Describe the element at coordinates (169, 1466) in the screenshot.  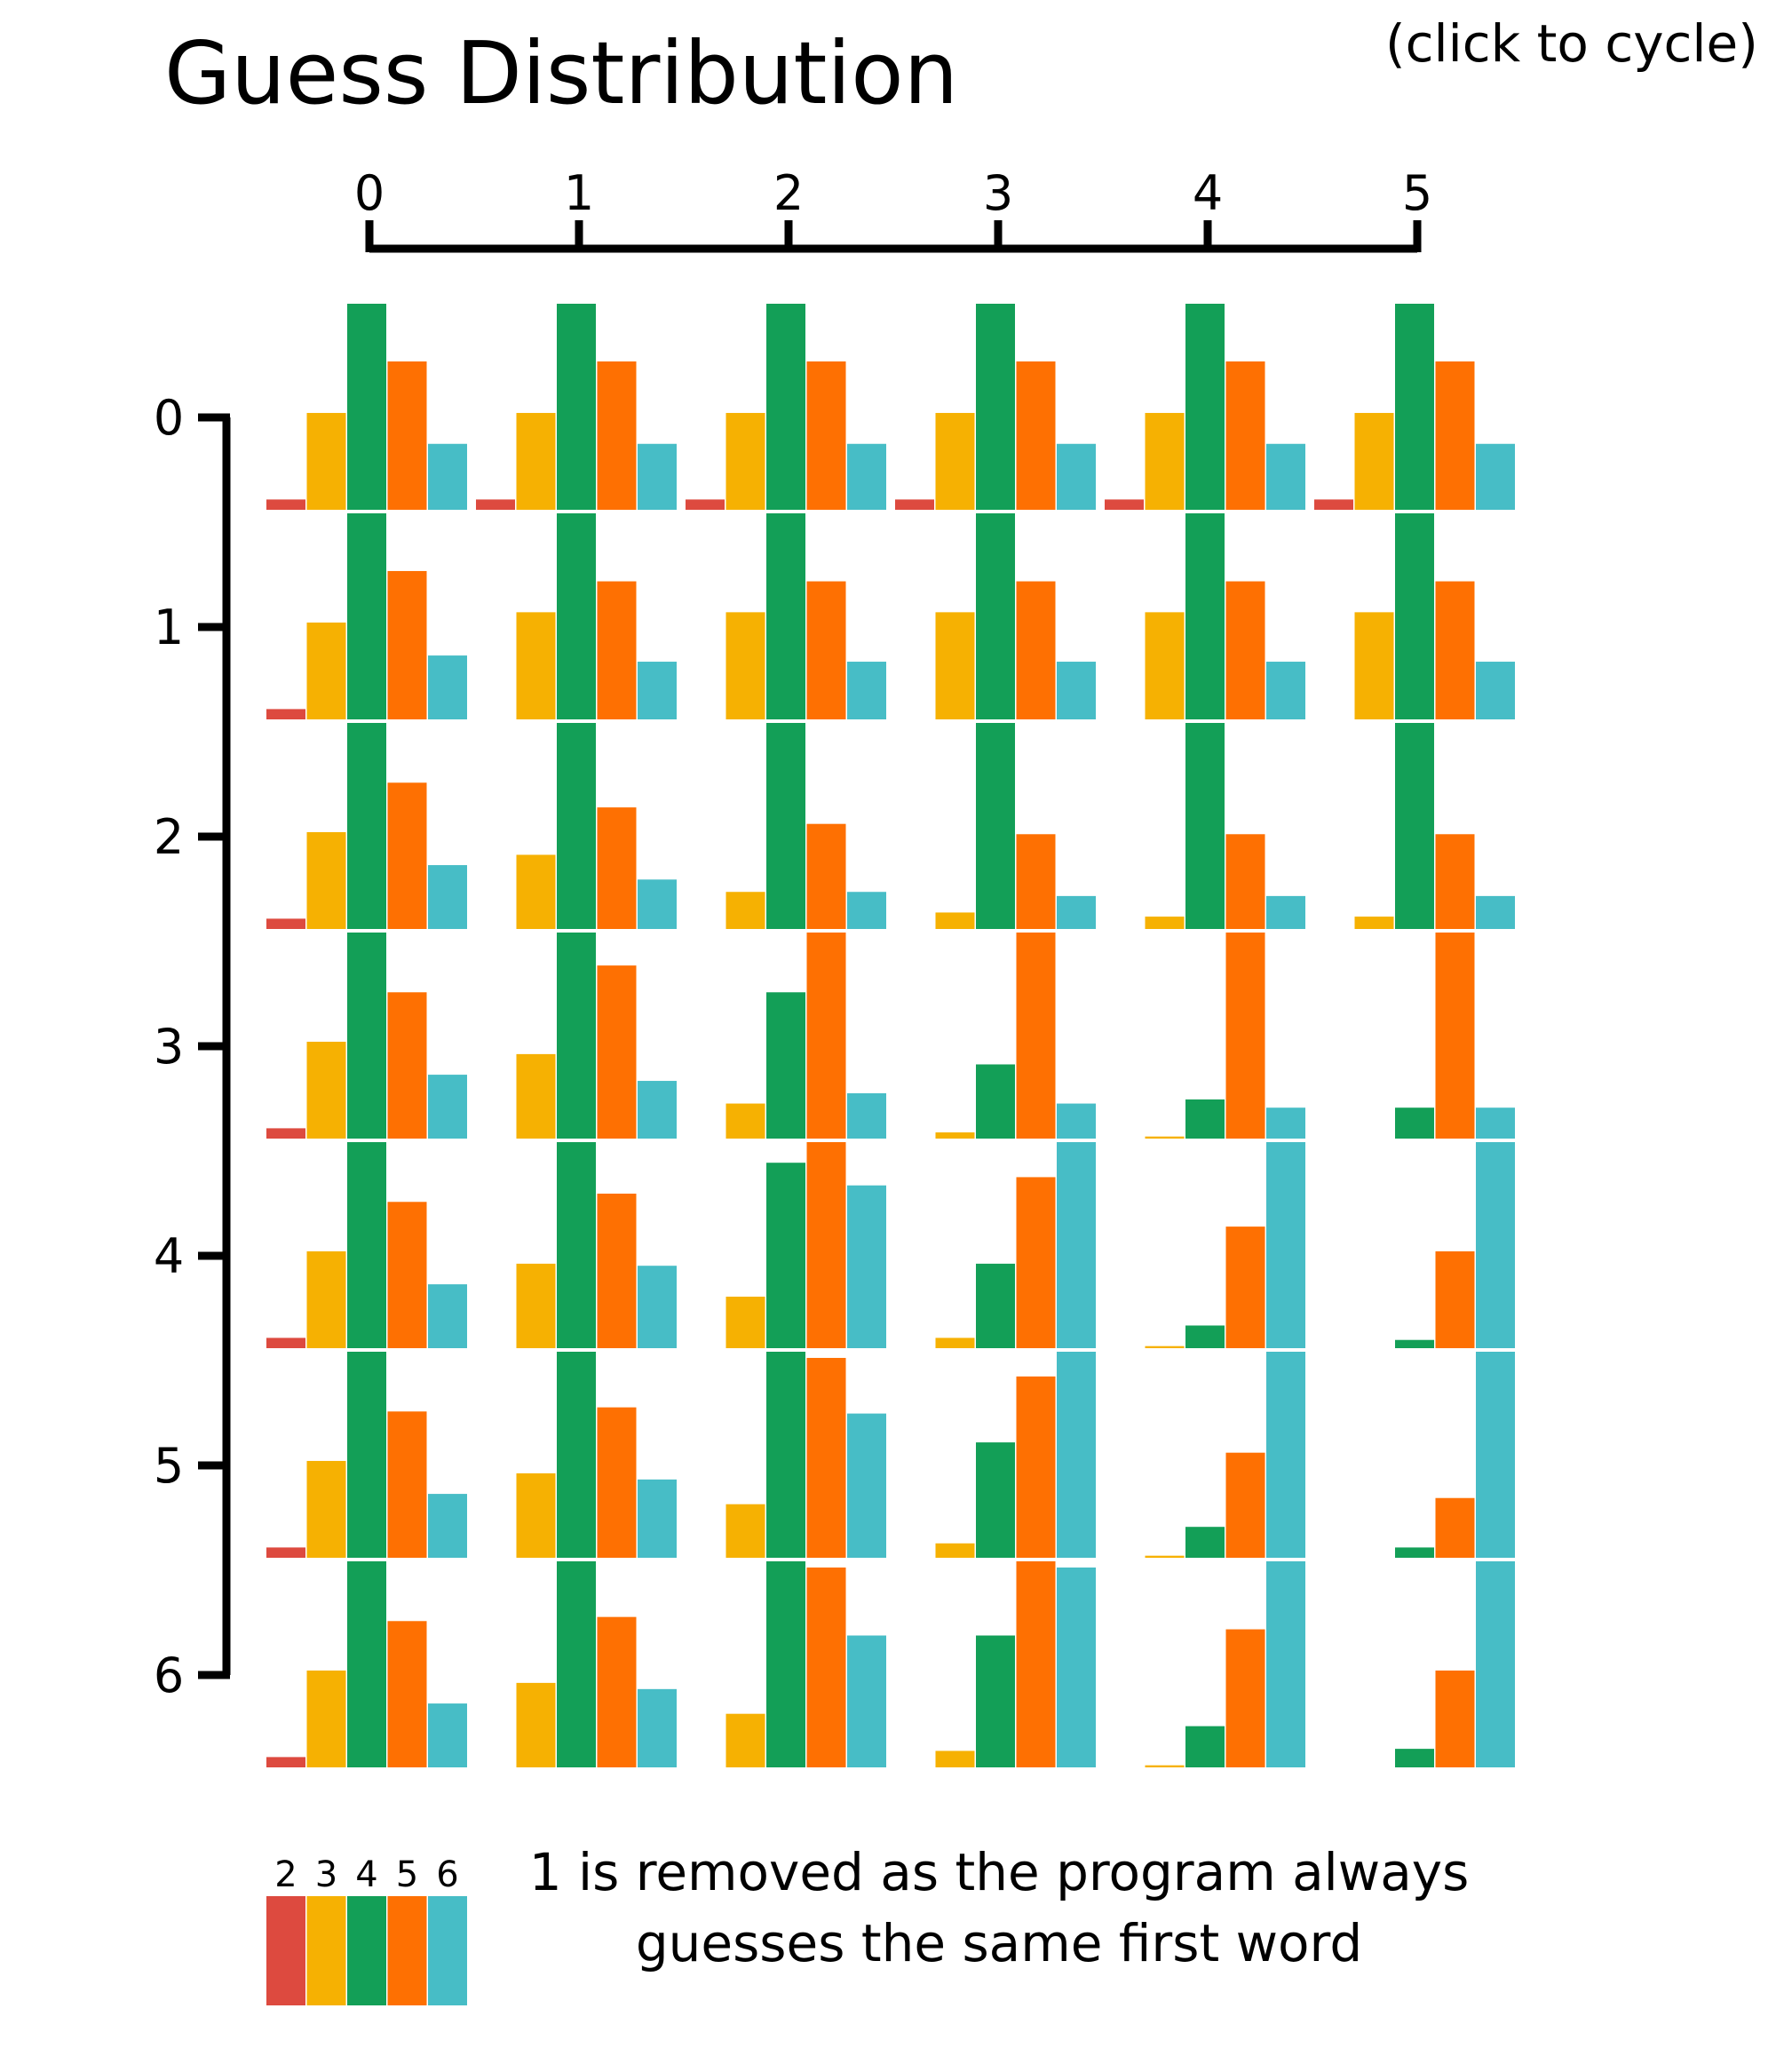
I see `row-tick-label: 5` at that location.